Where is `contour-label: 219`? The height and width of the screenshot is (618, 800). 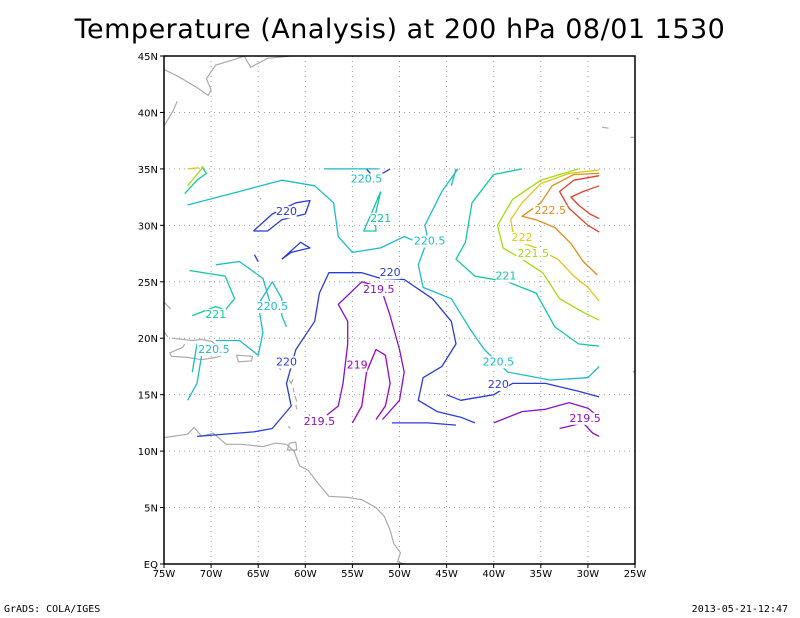
contour-label: 219 is located at coordinates (357, 365).